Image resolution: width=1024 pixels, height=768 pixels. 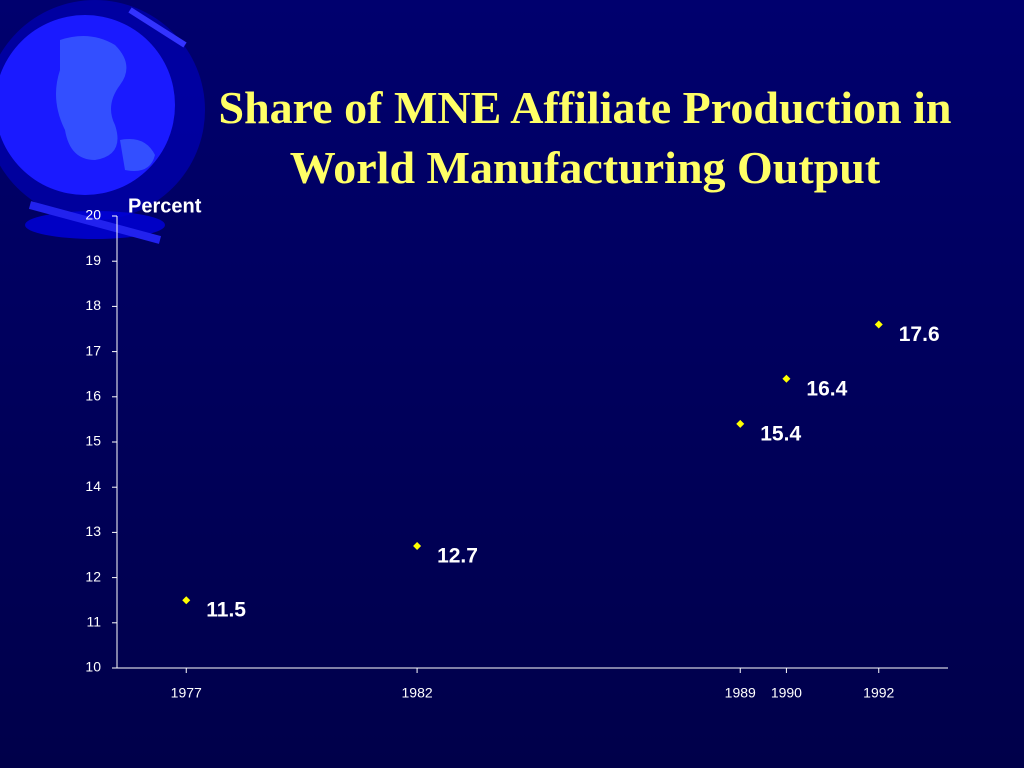 I want to click on y-tick-label: 12, so click(x=93, y=576).